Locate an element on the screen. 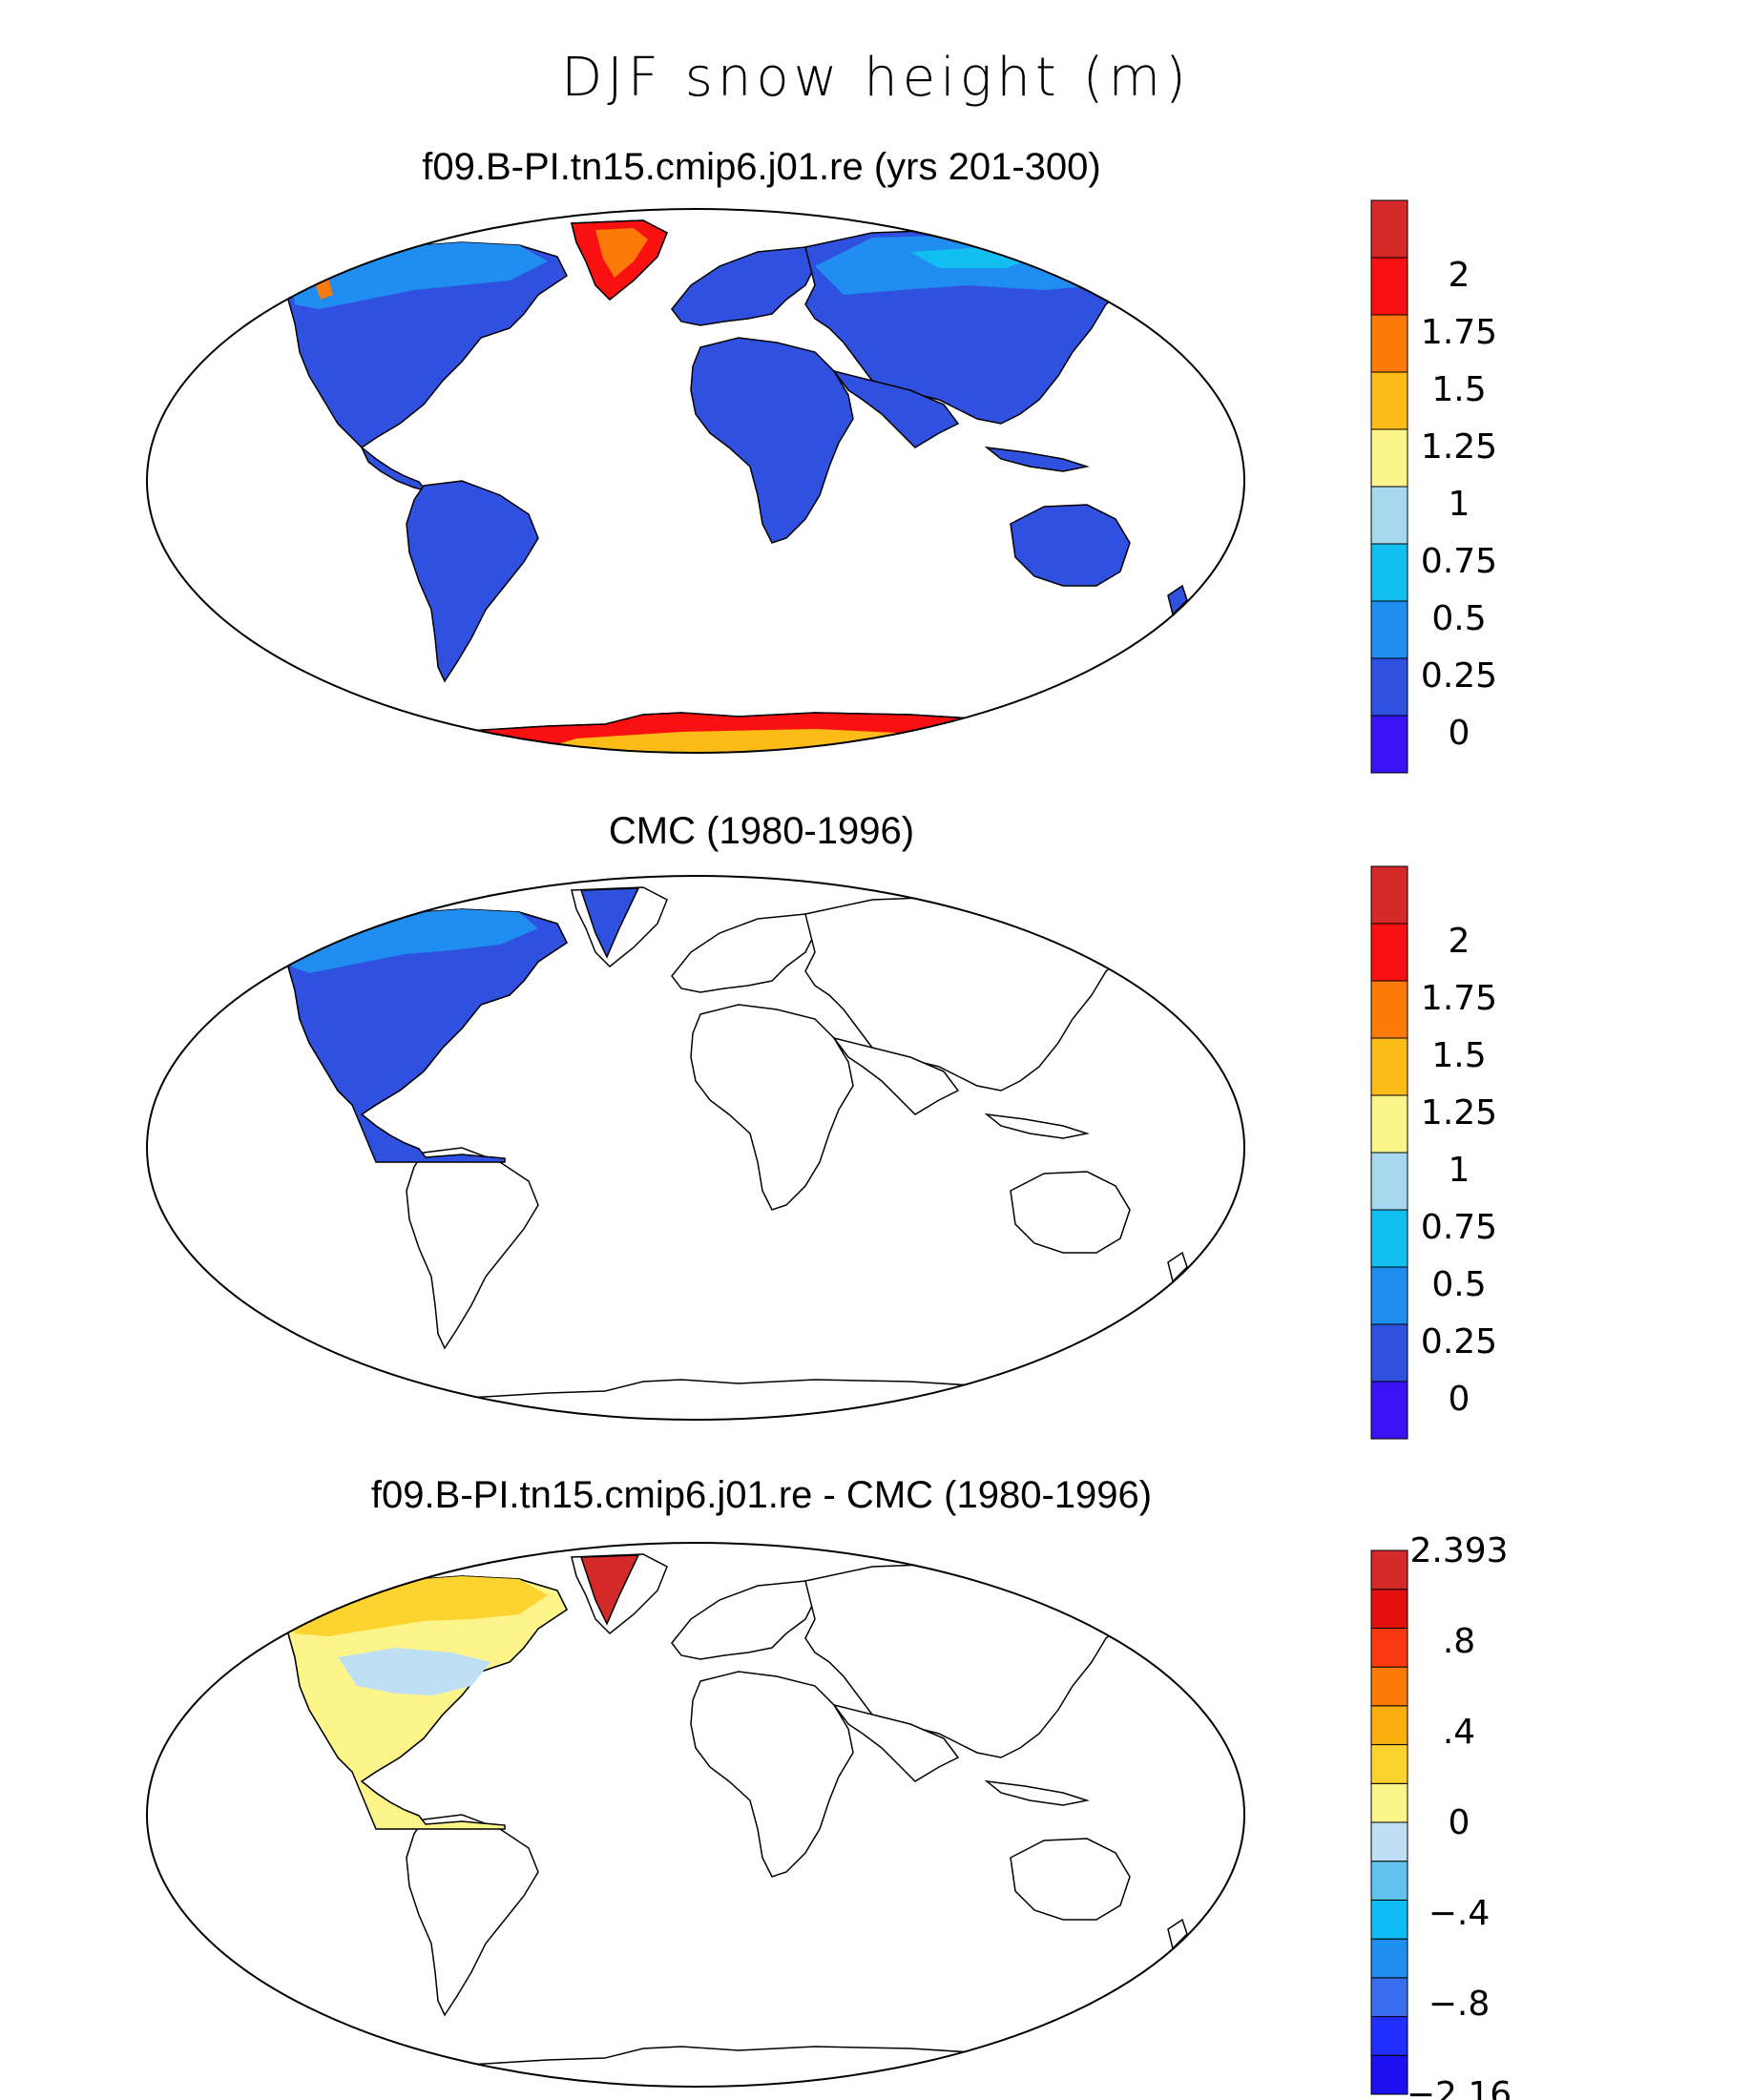  greenland-data is located at coordinates (609, 923).